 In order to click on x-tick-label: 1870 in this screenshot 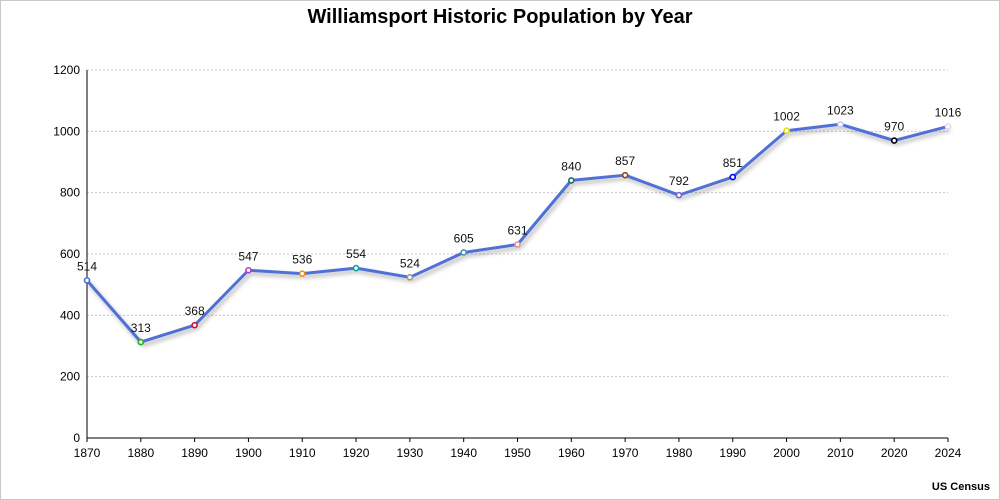, I will do `click(87, 453)`.